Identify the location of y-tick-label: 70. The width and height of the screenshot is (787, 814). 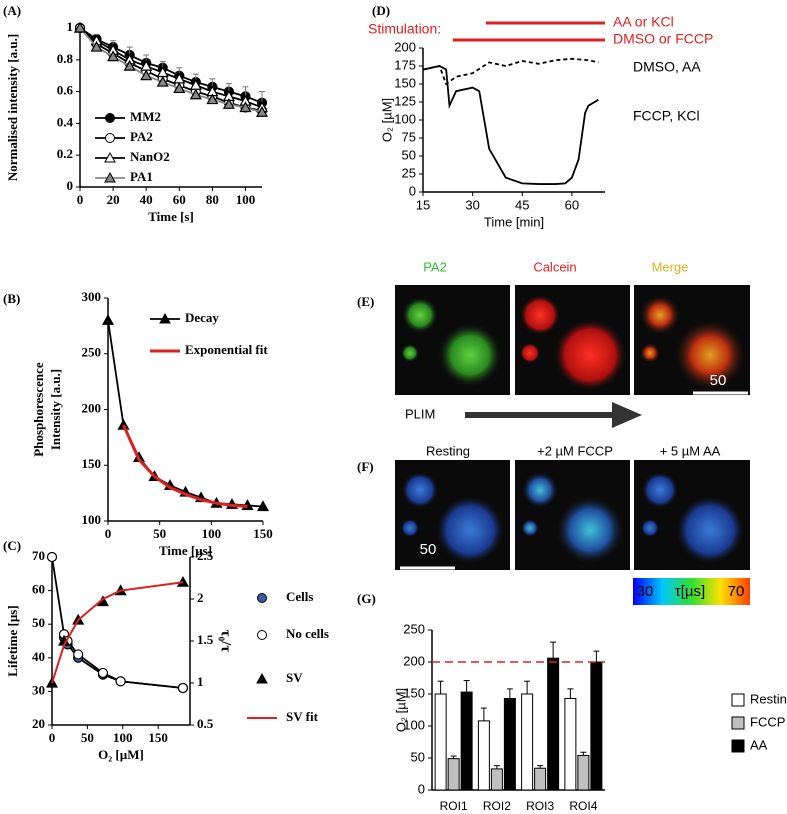
(38, 555).